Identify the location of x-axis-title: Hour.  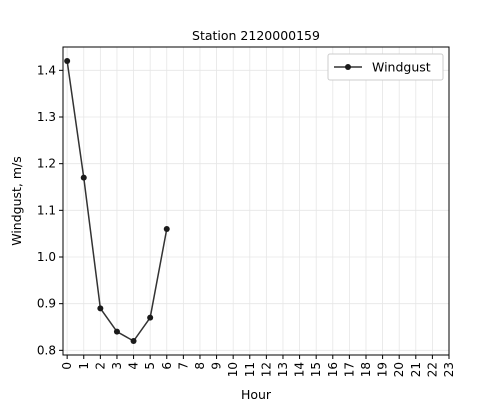
(256, 393).